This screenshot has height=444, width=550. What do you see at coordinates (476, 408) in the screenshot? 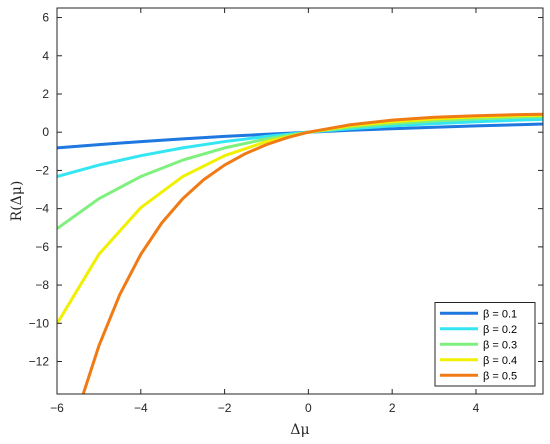
I see `x-tick-label: 4` at bounding box center [476, 408].